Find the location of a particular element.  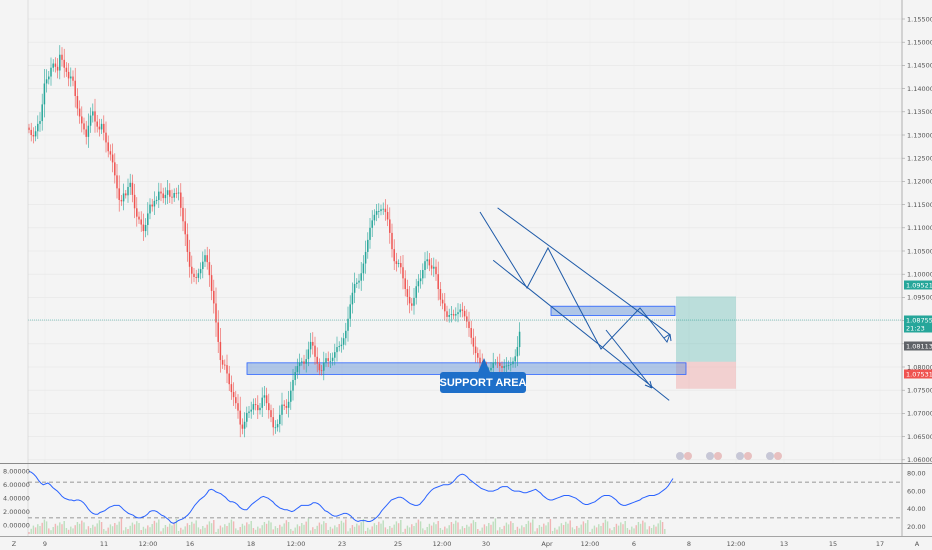

time-tick-label: 13 is located at coordinates (784, 544).